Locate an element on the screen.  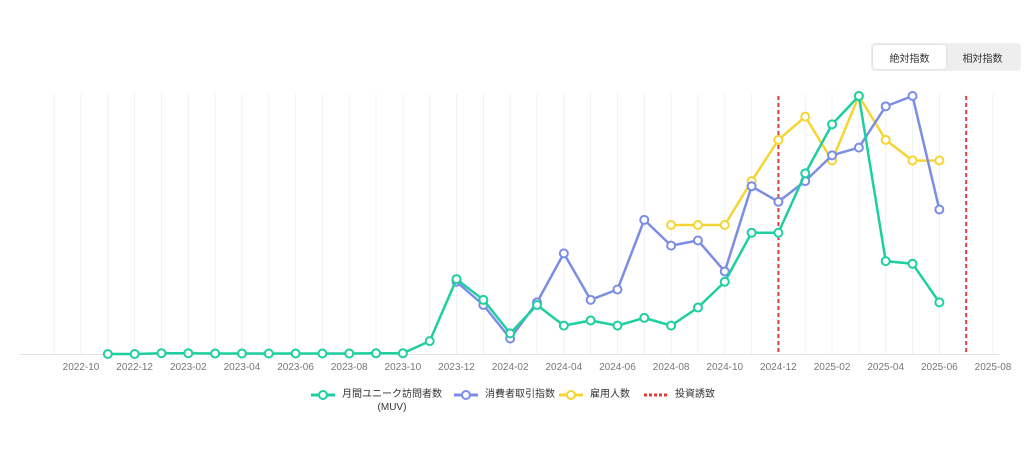
legend-swatch-employment is located at coordinates (571, 395).